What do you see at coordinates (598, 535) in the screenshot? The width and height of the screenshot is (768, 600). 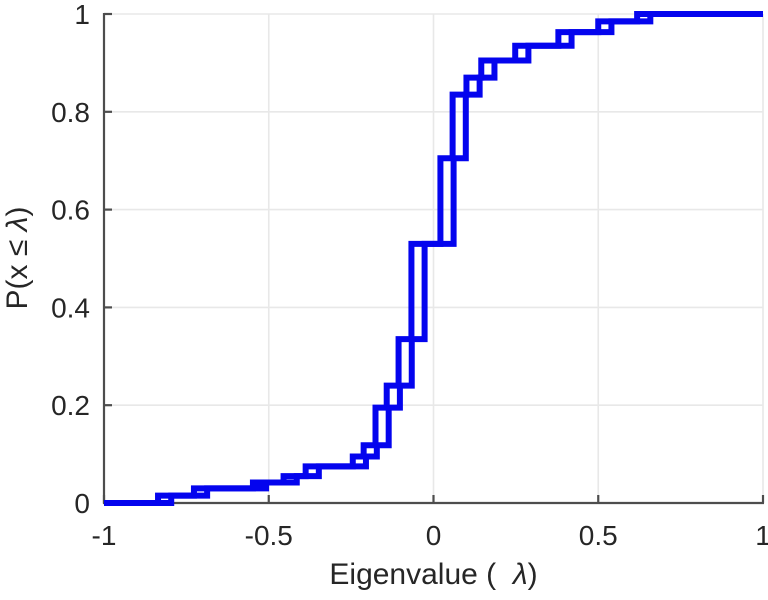 I see `x-tick-label: 0.5` at bounding box center [598, 535].